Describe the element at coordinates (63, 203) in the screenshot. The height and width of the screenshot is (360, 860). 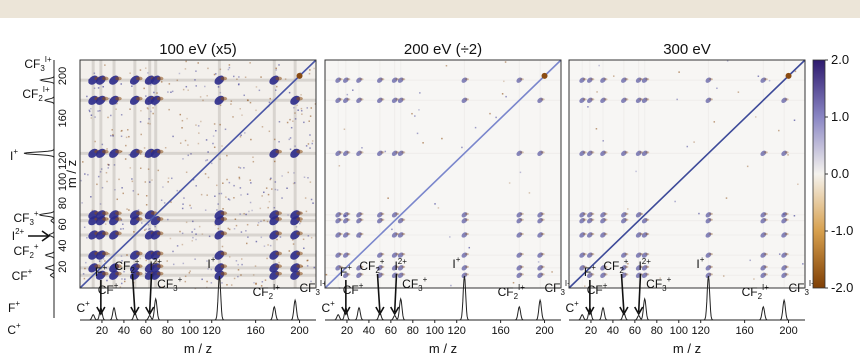
I see `y-tick-label: 80` at that location.